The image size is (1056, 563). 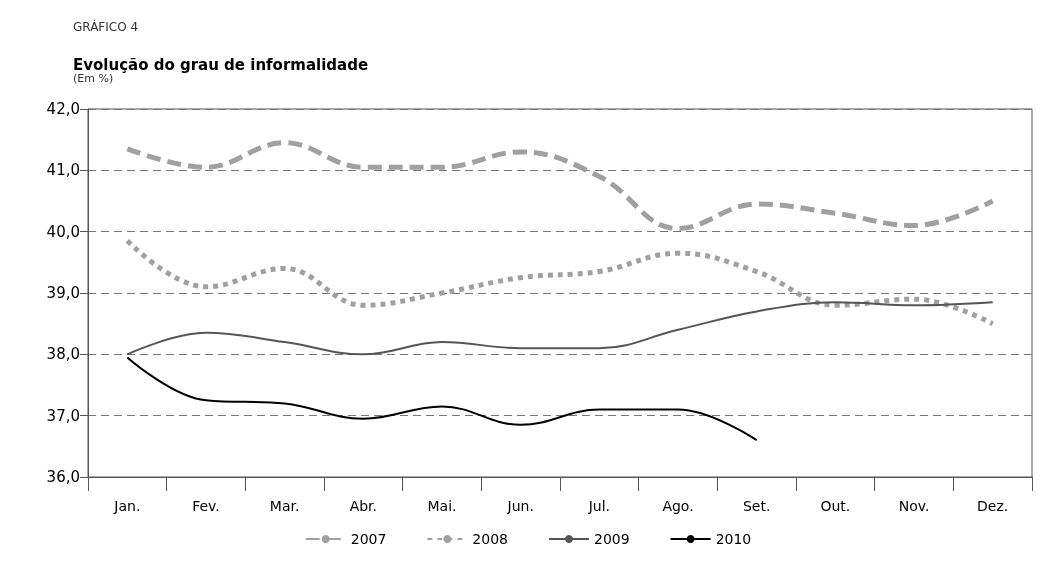 What do you see at coordinates (442, 506) in the screenshot?
I see `x-tick-label: Mai.` at bounding box center [442, 506].